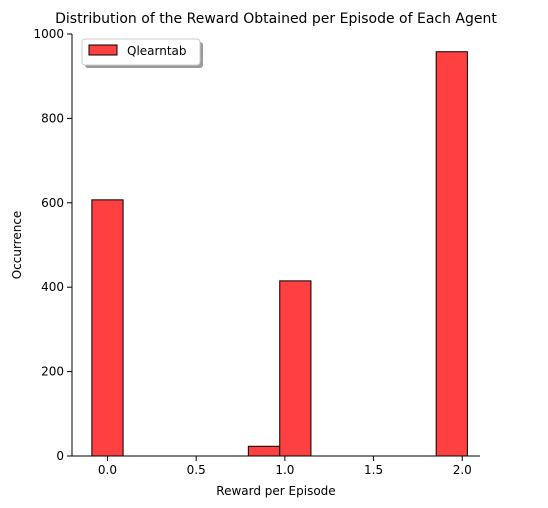  What do you see at coordinates (52, 245) in the screenshot?
I see `y-ticks-group: 0 200 400 600 800 1000` at bounding box center [52, 245].